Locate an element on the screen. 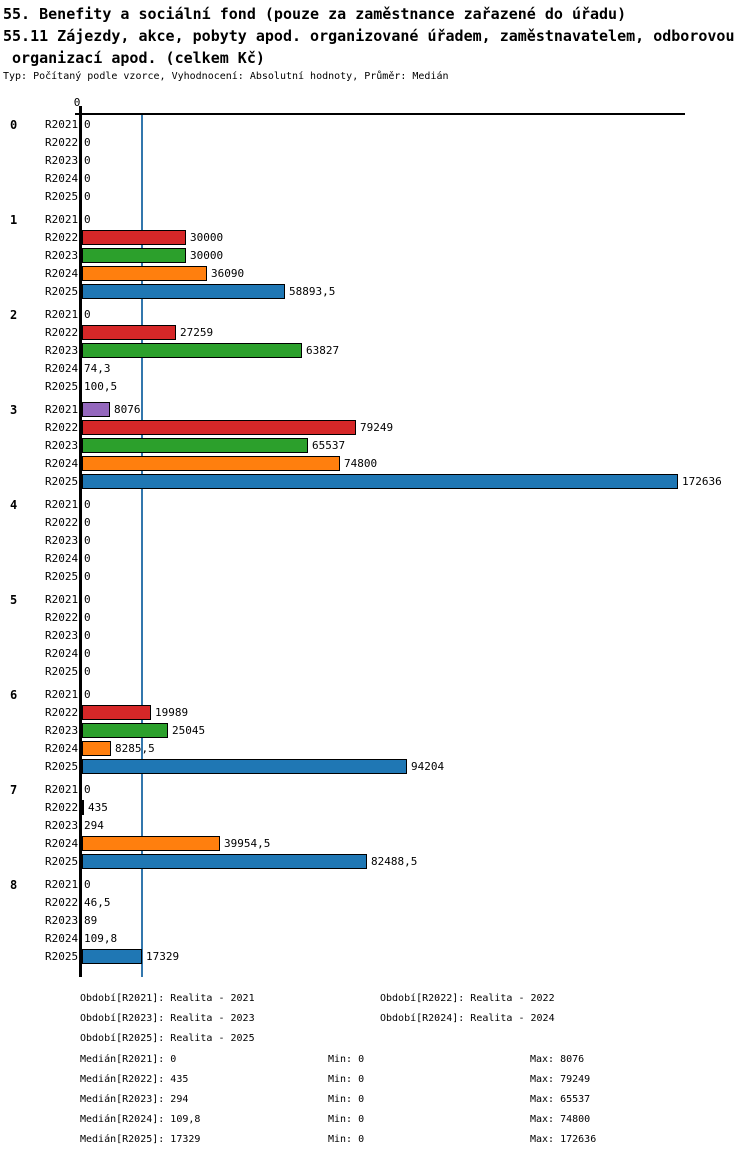 Image resolution: width=750 pixels, height=1158 pixels. bar-value-label: 172636 is located at coordinates (702, 481).